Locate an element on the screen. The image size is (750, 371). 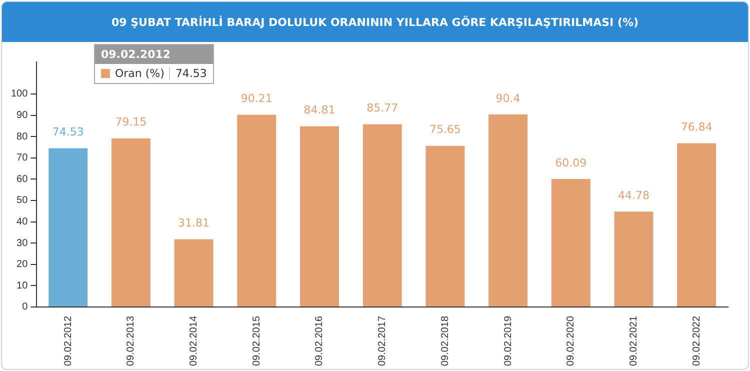
x-tick-label: 09.02.2017 is located at coordinates (382, 341).